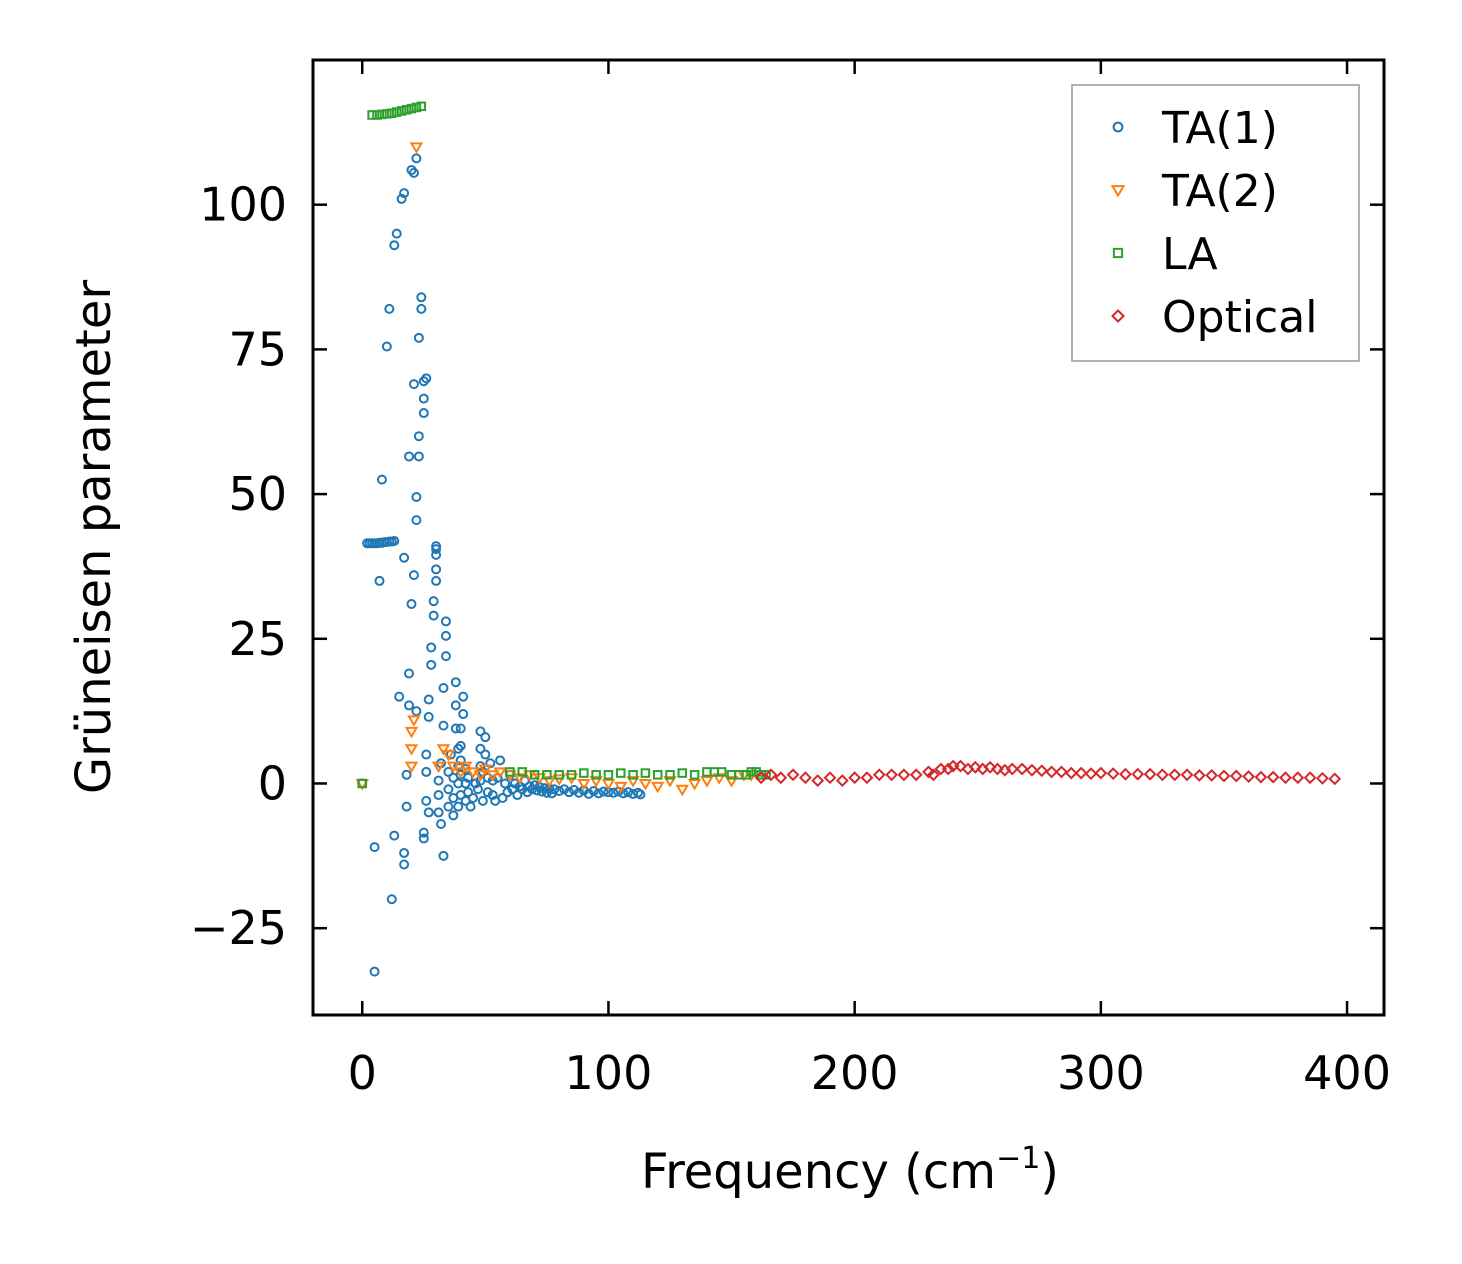  Describe the element at coordinates (1219, 191) in the screenshot. I see `legend-label: TA(2)` at that location.